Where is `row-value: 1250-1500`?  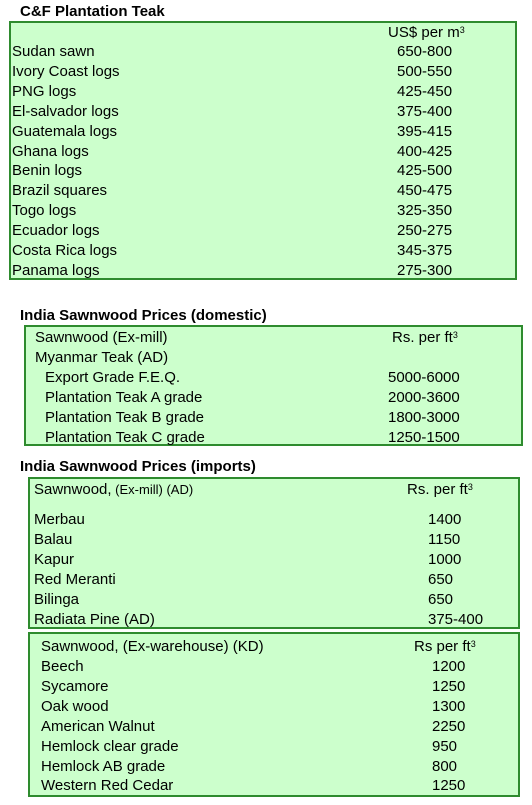
row-value: 1250-1500 is located at coordinates (424, 437).